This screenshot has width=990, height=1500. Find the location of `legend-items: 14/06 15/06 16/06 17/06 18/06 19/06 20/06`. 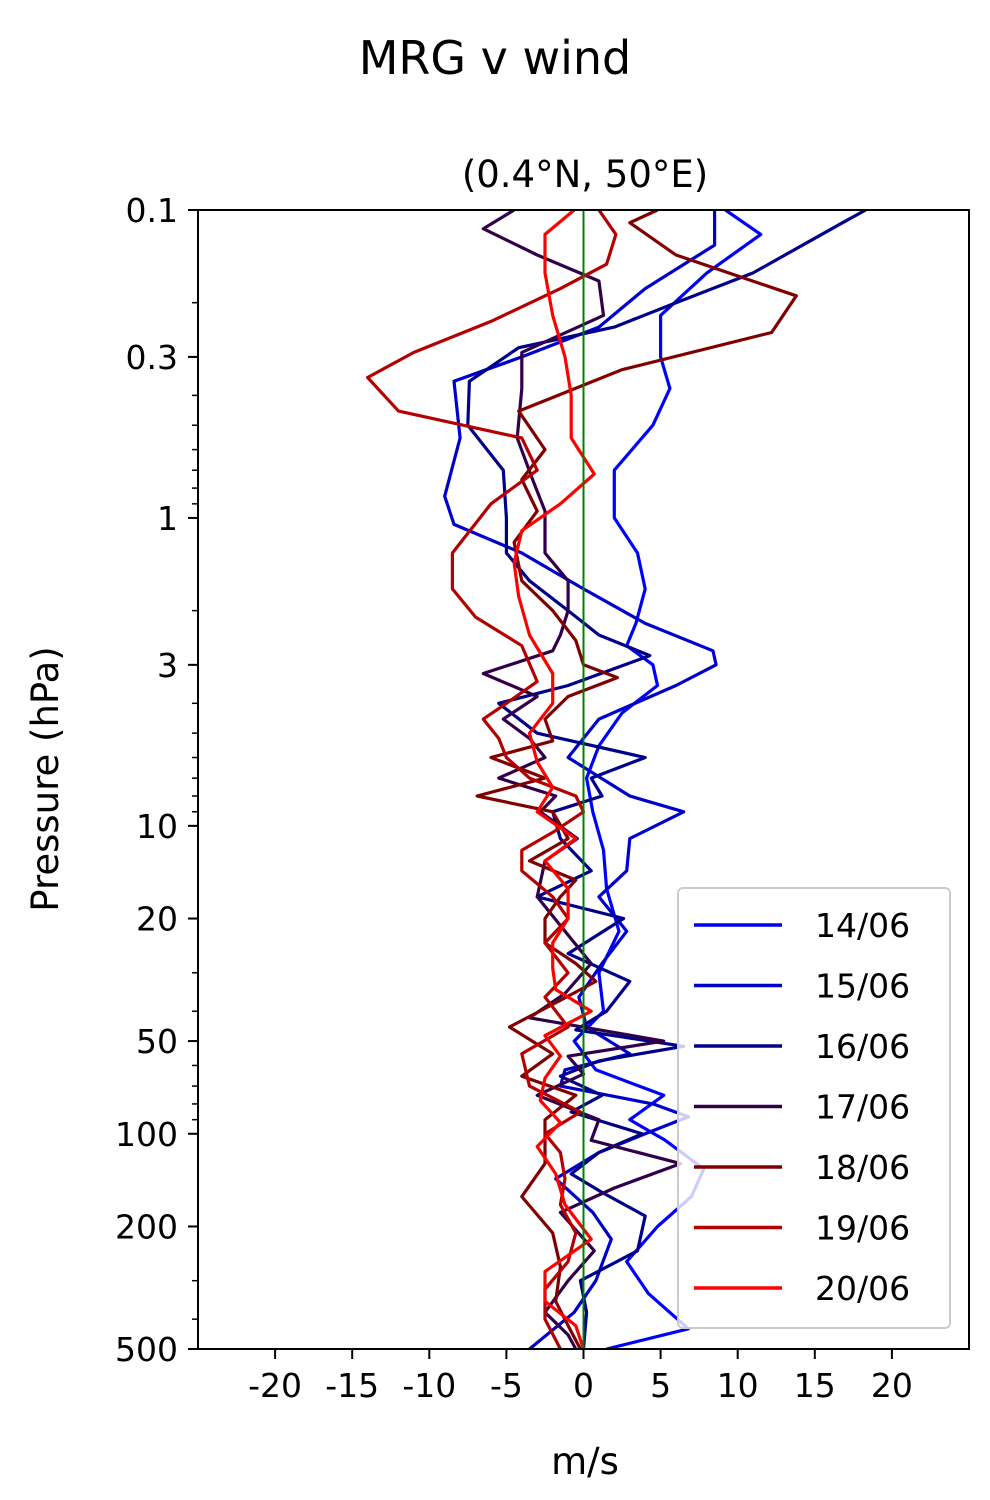

legend-items: 14/06 15/06 16/06 17/06 18/06 19/06 20/06 is located at coordinates (802, 1107).